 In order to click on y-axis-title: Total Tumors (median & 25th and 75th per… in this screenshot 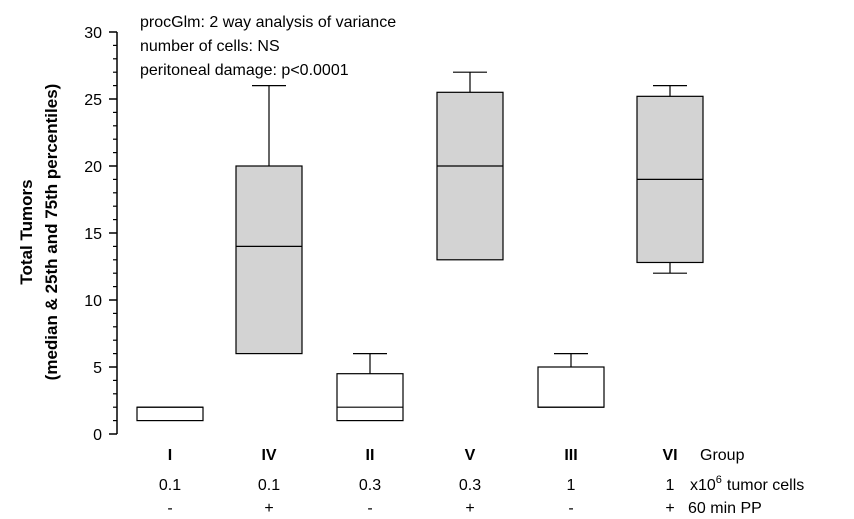, I will do `click(39, 232)`.